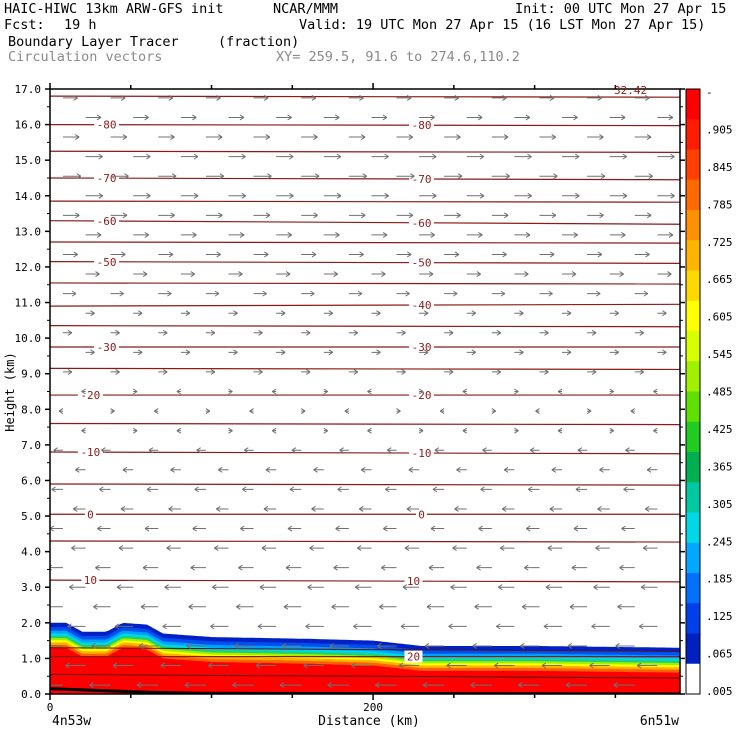 The image size is (740, 740). Describe the element at coordinates (259, 42) in the screenshot. I see `field-units: (fraction)` at that location.